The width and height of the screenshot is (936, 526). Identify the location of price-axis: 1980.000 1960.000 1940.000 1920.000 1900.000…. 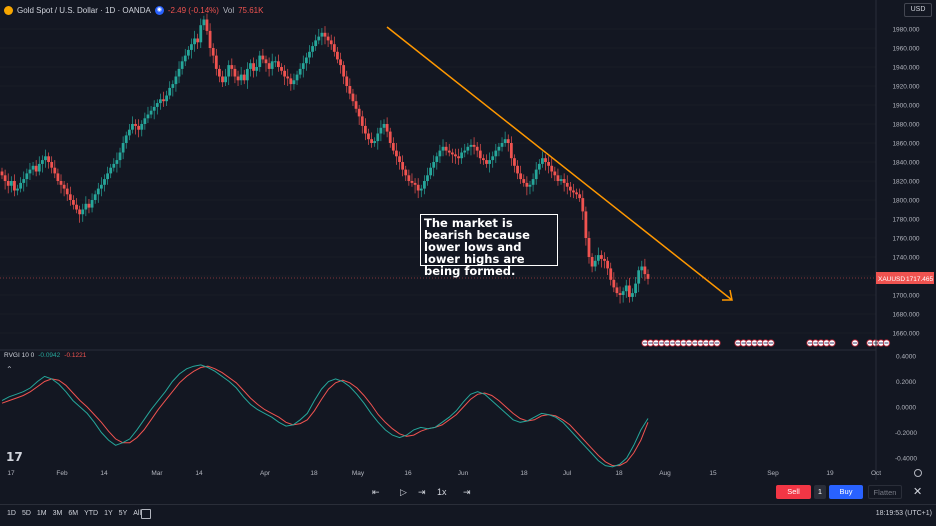
(905, 182).